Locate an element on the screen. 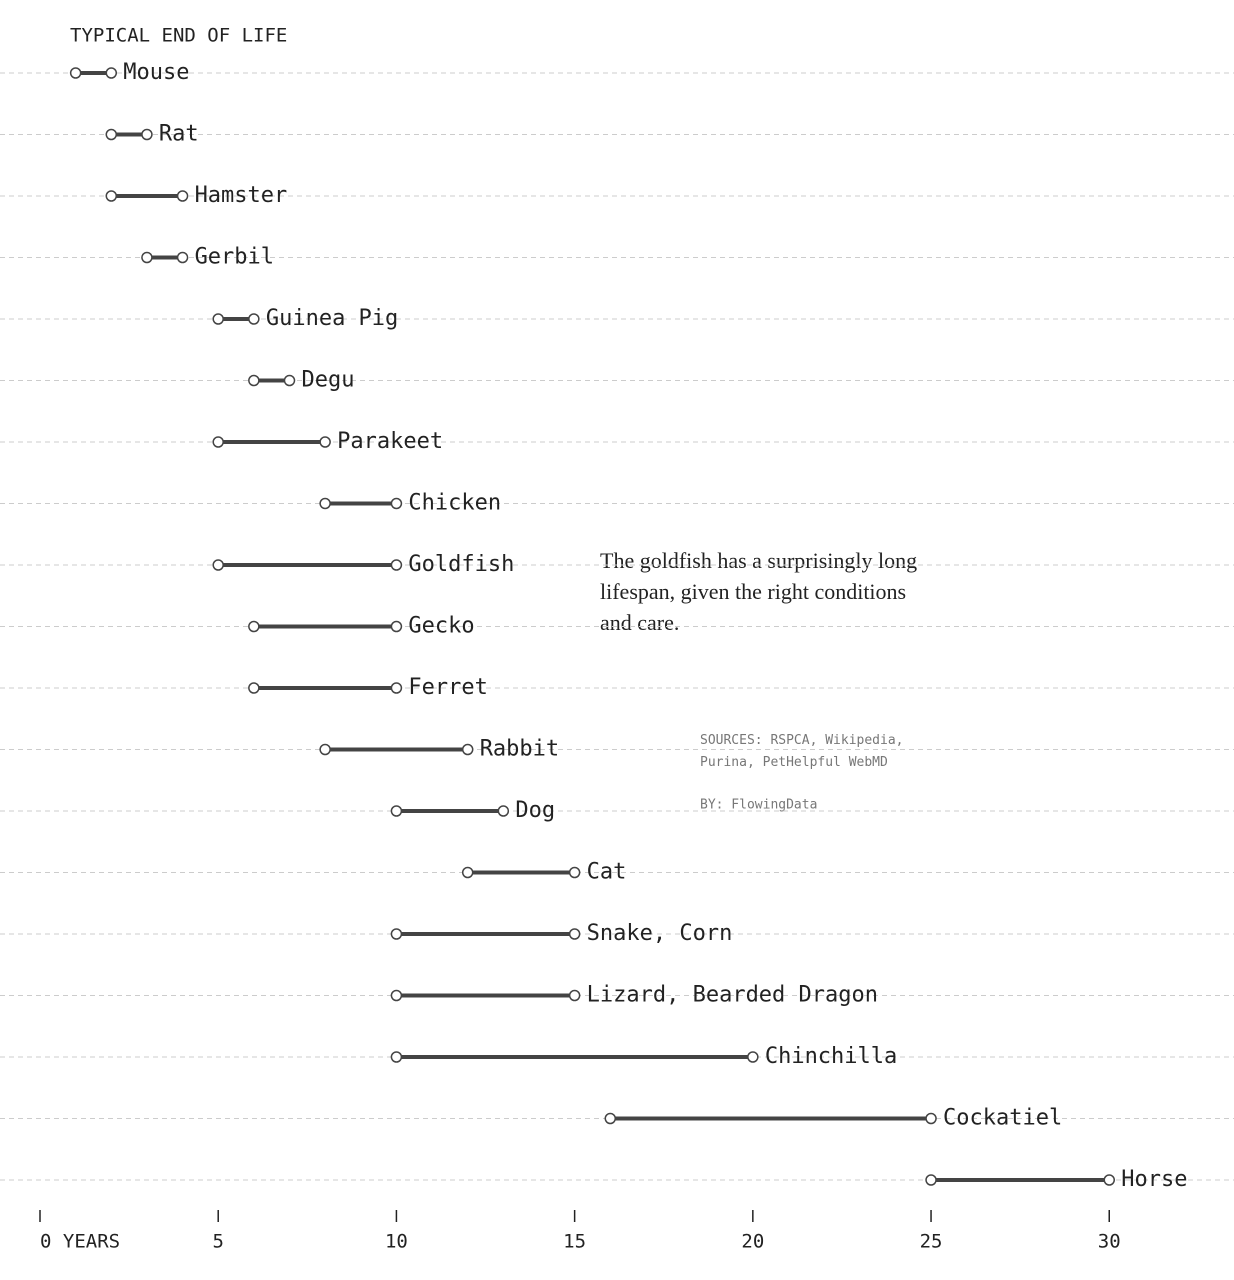 This screenshot has width=1234, height=1280. category-label: Degu is located at coordinates (327, 380).